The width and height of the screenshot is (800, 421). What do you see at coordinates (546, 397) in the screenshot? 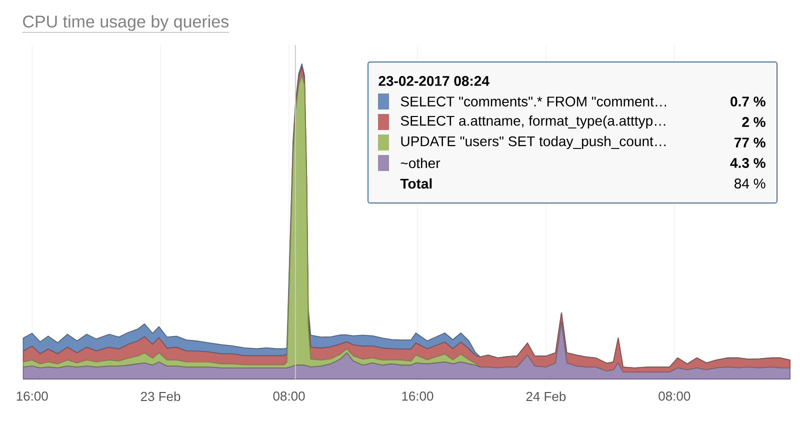
I see `x-tick-label: 24 Feb` at bounding box center [546, 397].